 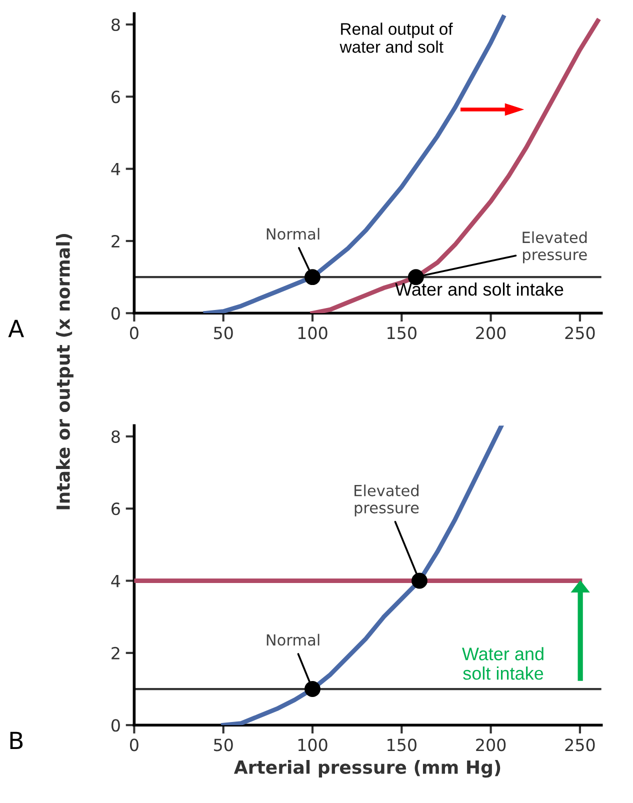 What do you see at coordinates (479, 289) in the screenshot?
I see `ref-line-label: Water and solt intake` at bounding box center [479, 289].